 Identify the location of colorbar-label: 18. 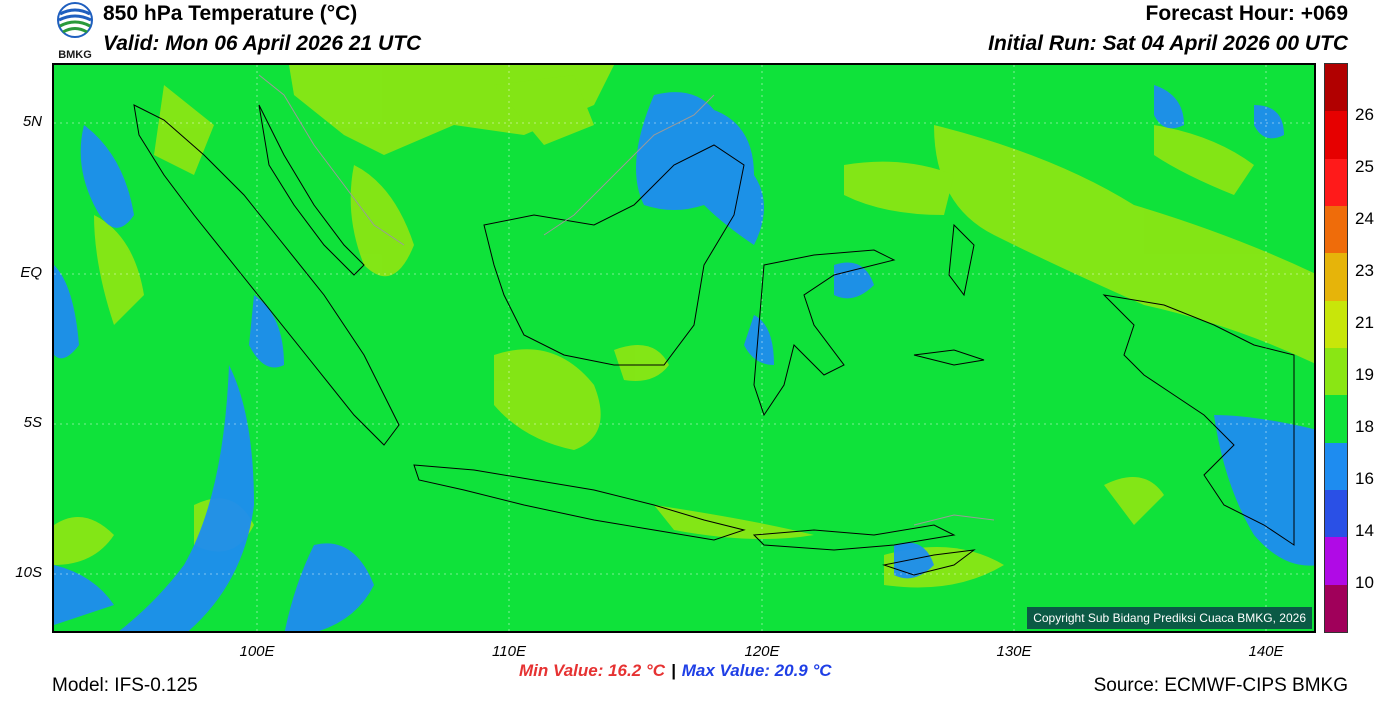
(1364, 426).